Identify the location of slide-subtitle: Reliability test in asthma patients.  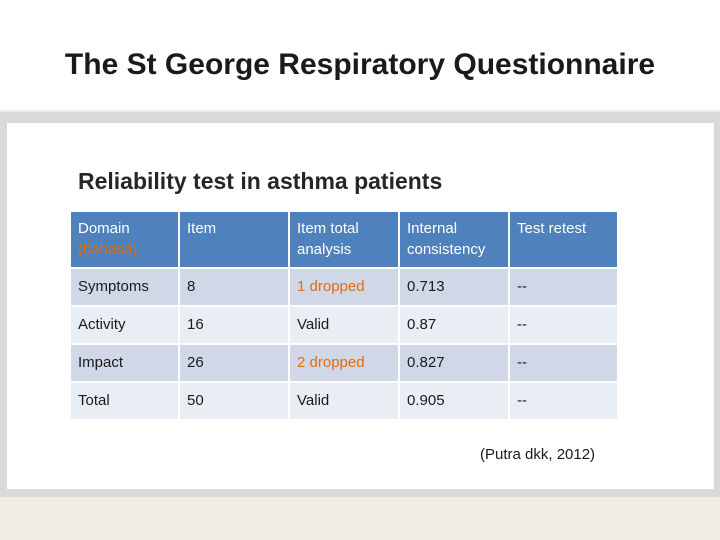
(260, 181).